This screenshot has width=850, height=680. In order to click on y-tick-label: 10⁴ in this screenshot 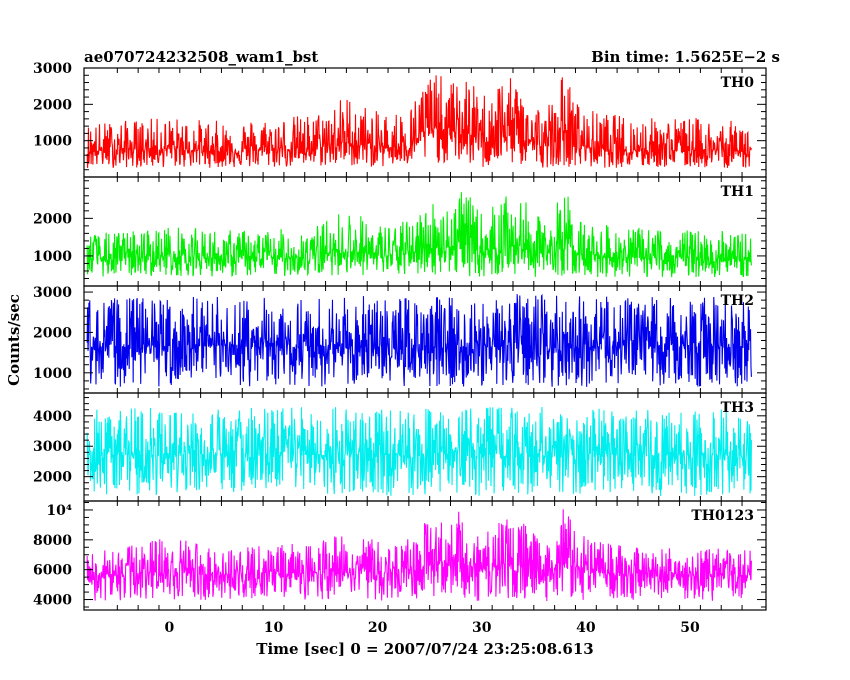, I will do `click(59, 511)`.